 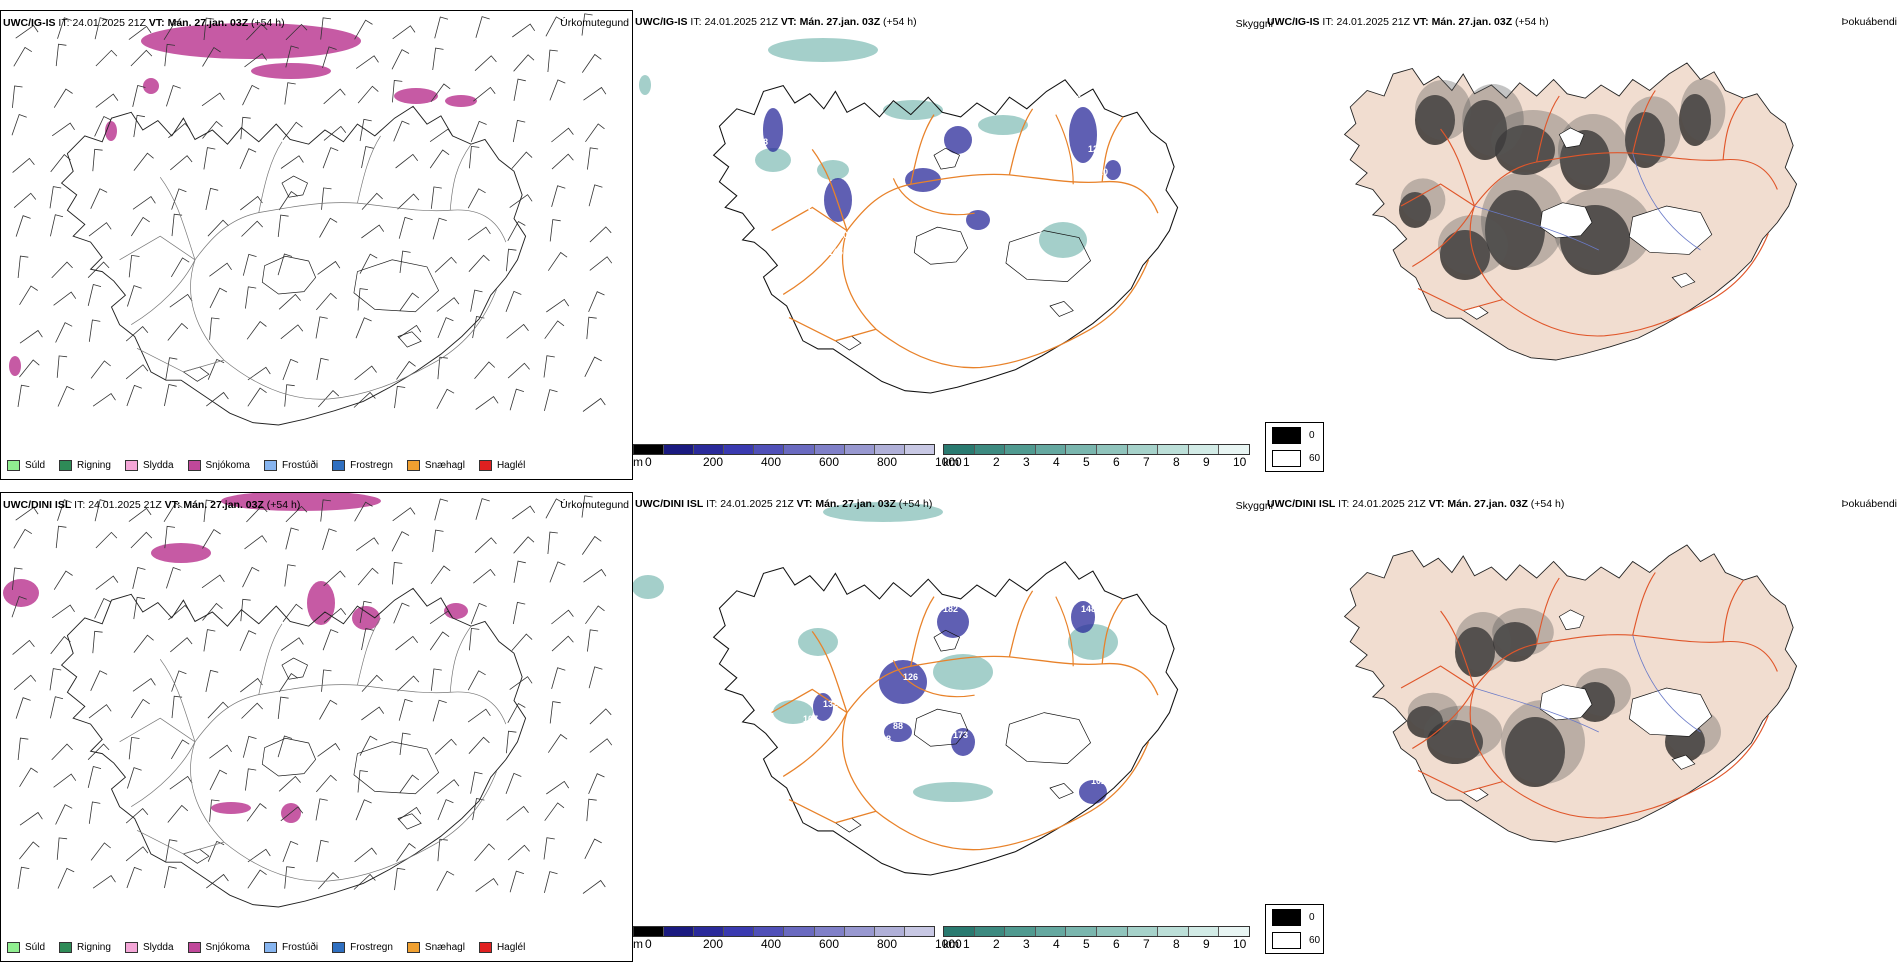 I want to click on legend-item: Snjókoma, so click(x=218, y=465).